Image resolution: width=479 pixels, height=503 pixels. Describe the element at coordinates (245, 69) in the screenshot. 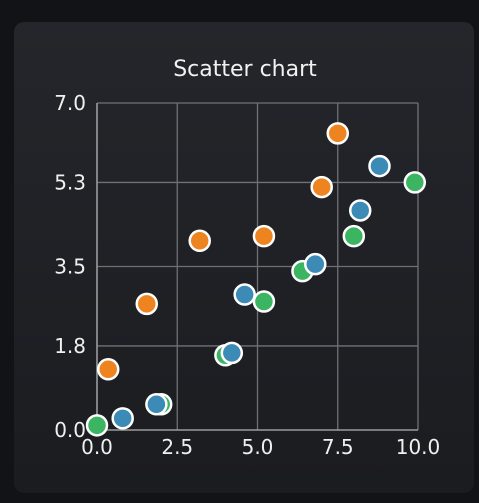

I see `chart-title: Scatter chart` at that location.